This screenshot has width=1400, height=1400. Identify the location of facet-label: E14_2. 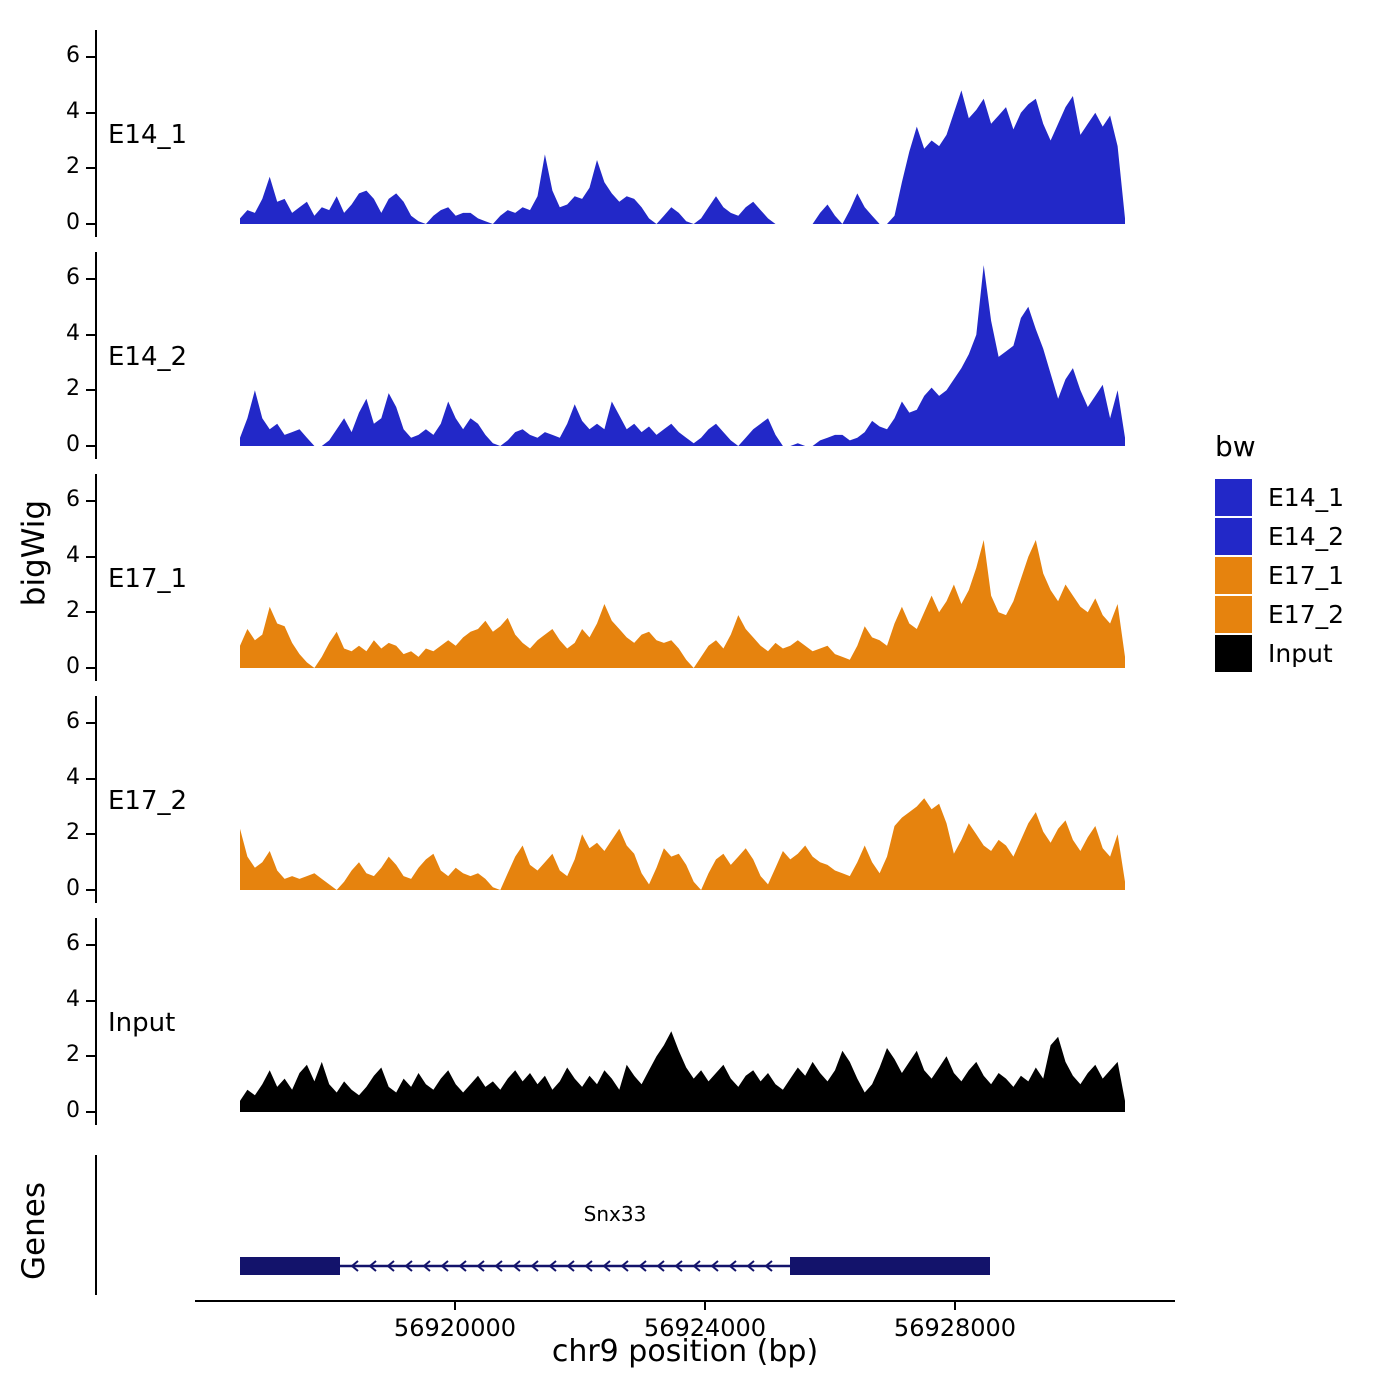
(148, 357).